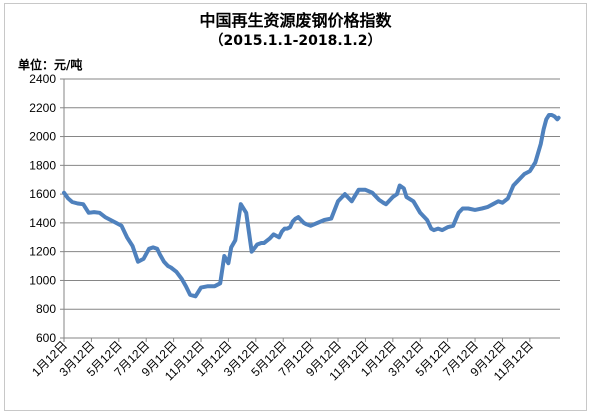 This screenshot has width=591, height=415. What do you see at coordinates (42, 137) in the screenshot?
I see `y-tick-label: 2000` at bounding box center [42, 137].